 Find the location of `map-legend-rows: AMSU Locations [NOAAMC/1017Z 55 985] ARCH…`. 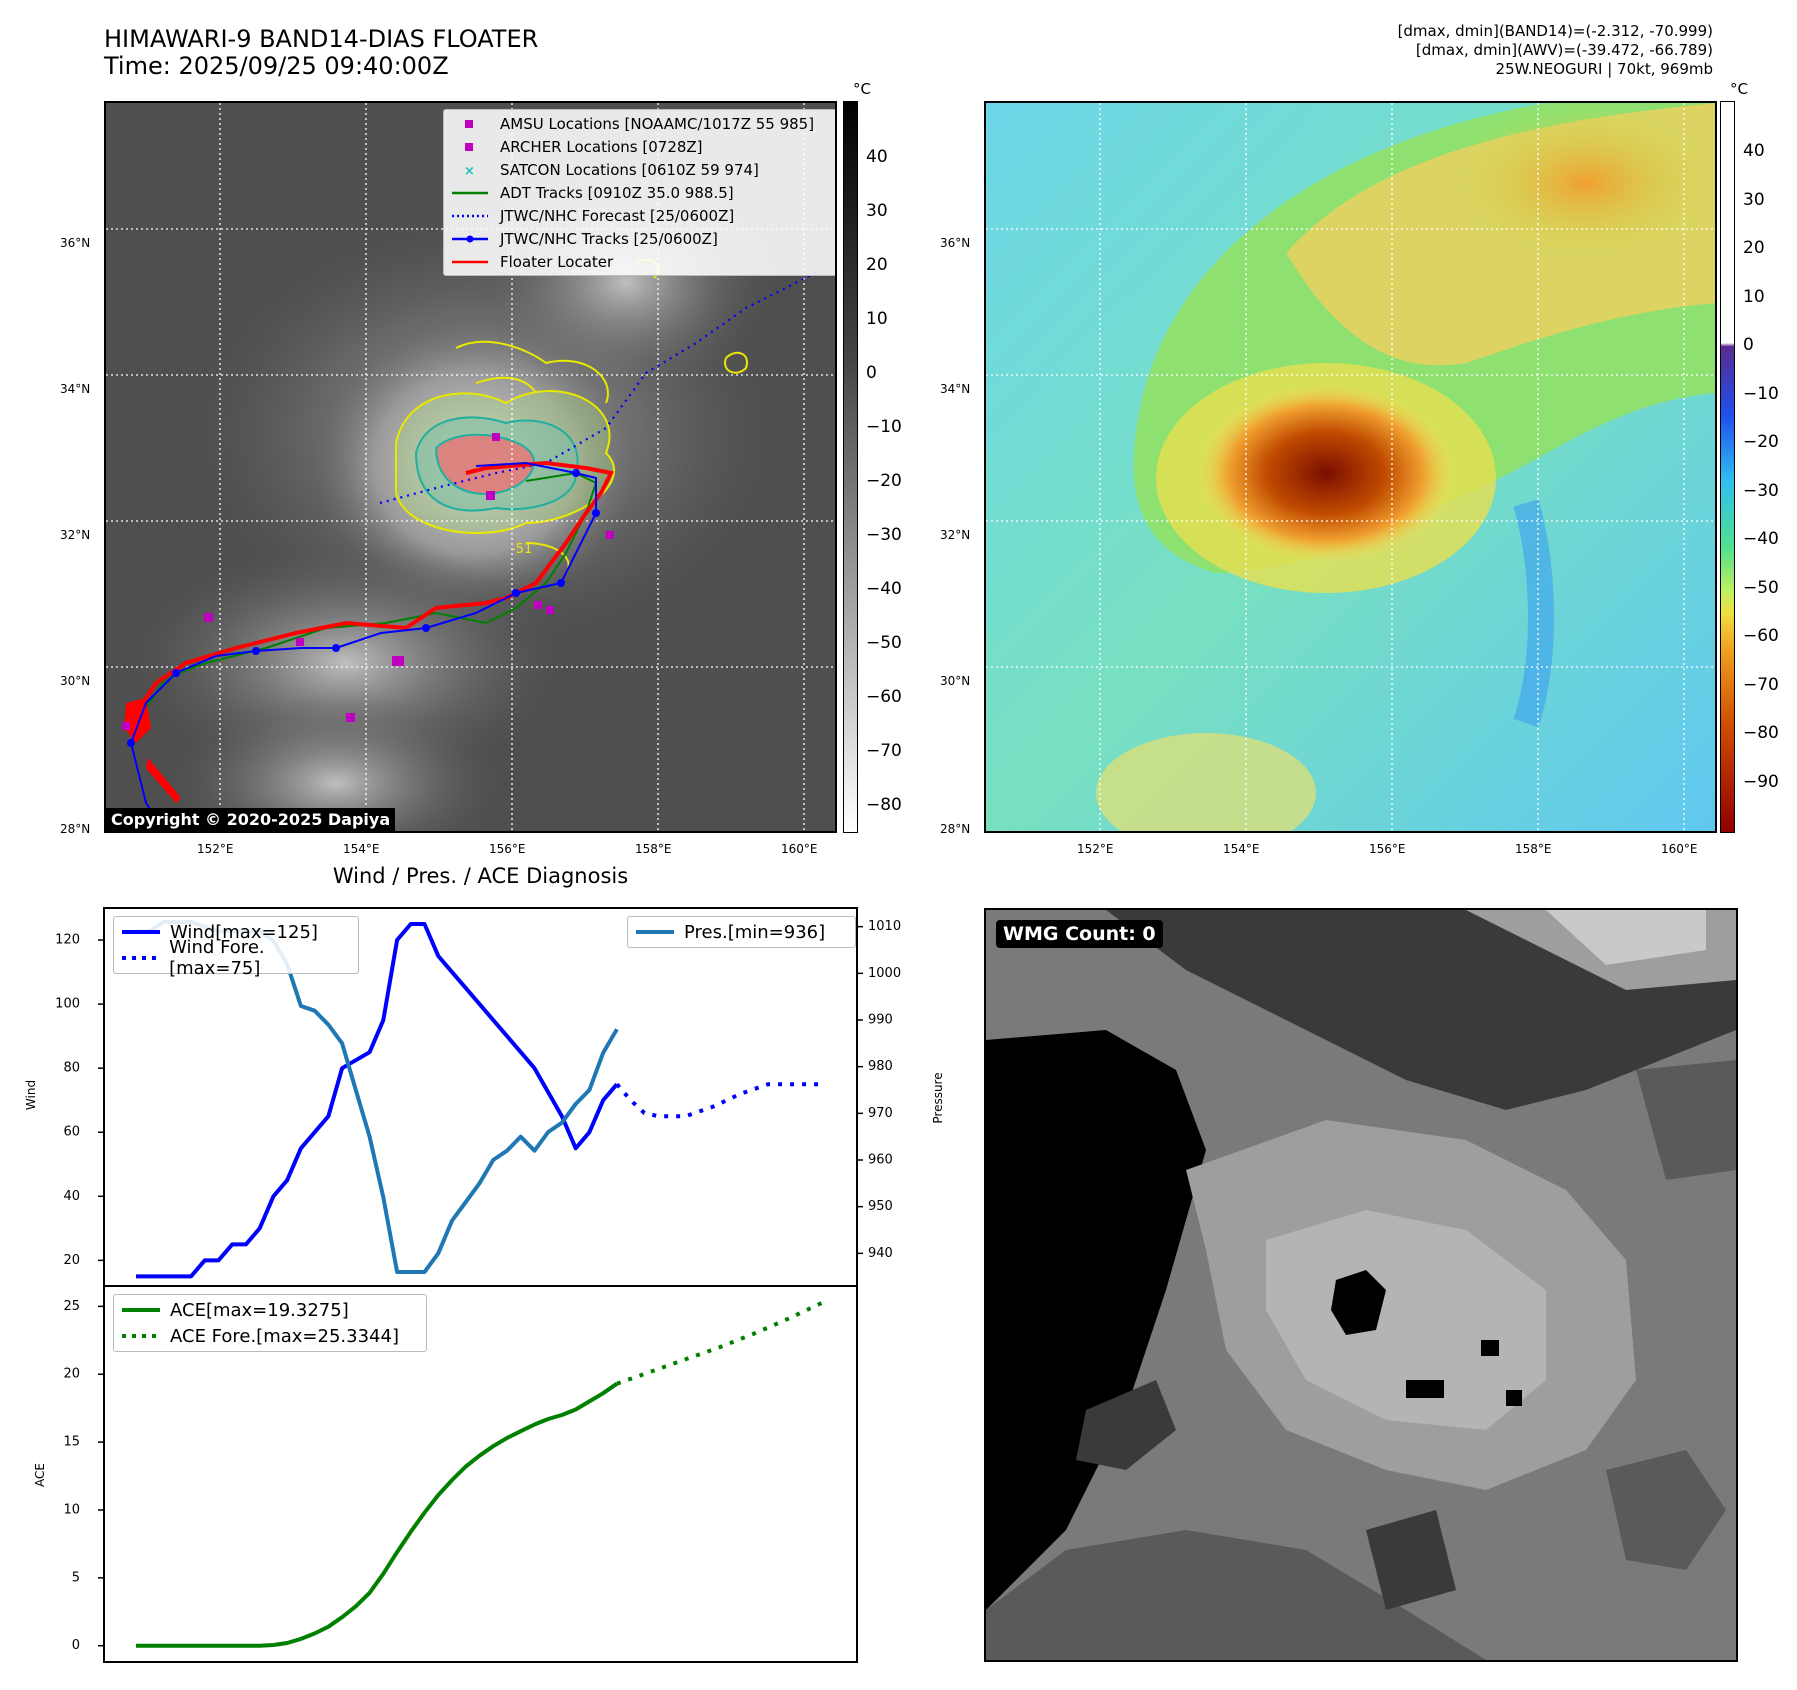

map-legend-rows: AMSU Locations [NOAAMC/1017Z 55 985] ARCH… is located at coordinates (642, 192).